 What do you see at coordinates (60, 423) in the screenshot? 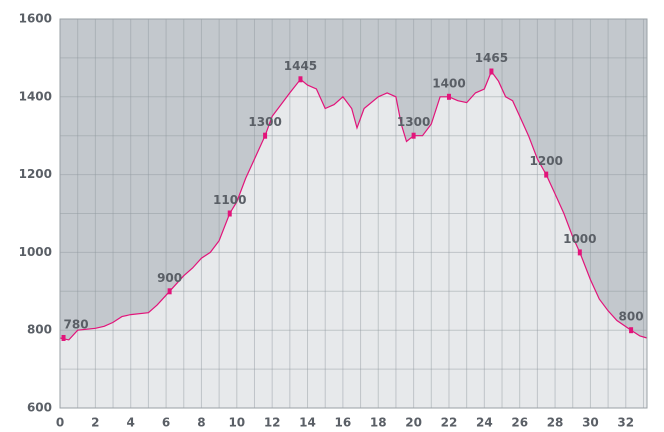
I see `x-tick-label: 0` at bounding box center [60, 423].